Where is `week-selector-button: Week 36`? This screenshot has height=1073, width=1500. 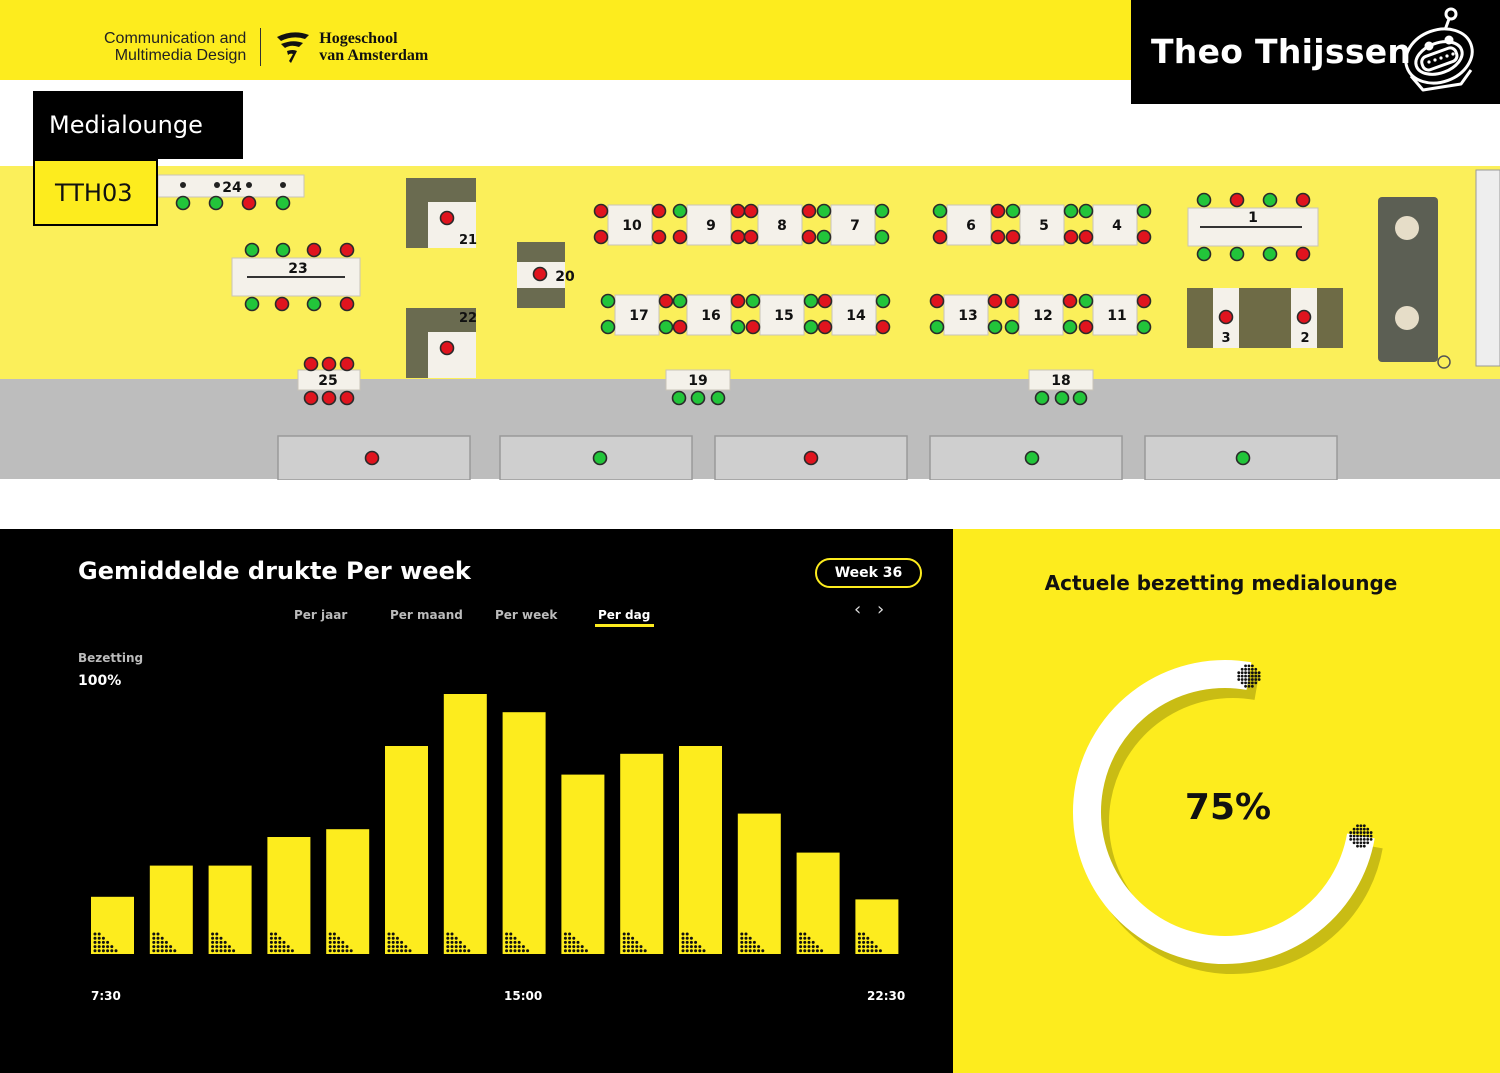
week-selector-button: Week 36 is located at coordinates (868, 573).